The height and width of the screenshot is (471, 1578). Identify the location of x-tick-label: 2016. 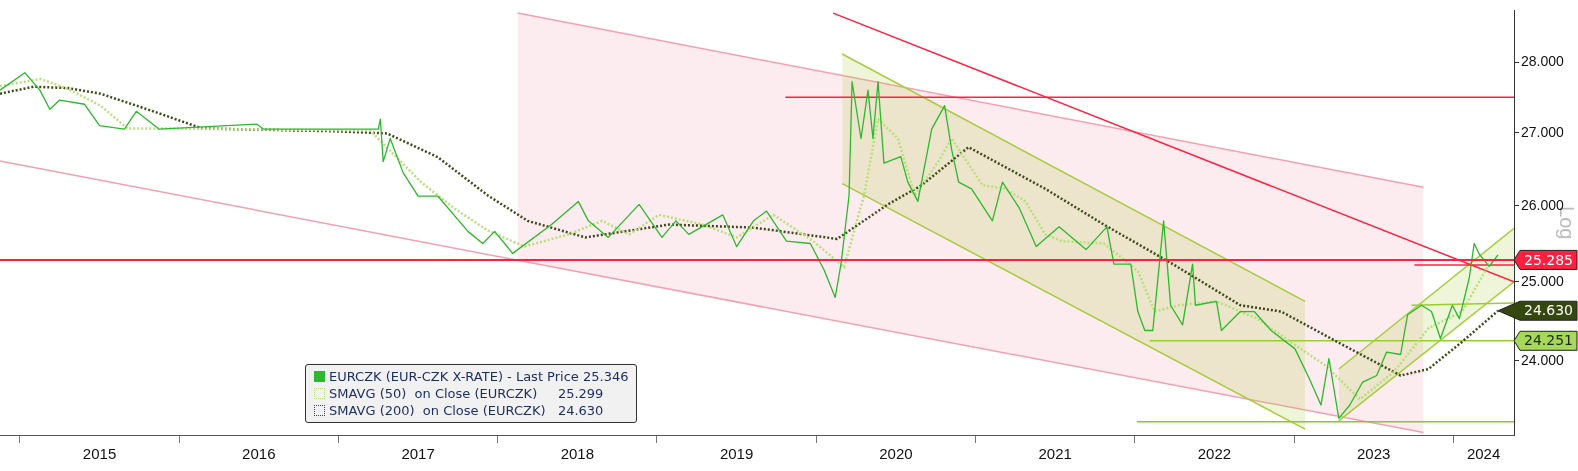
(259, 454).